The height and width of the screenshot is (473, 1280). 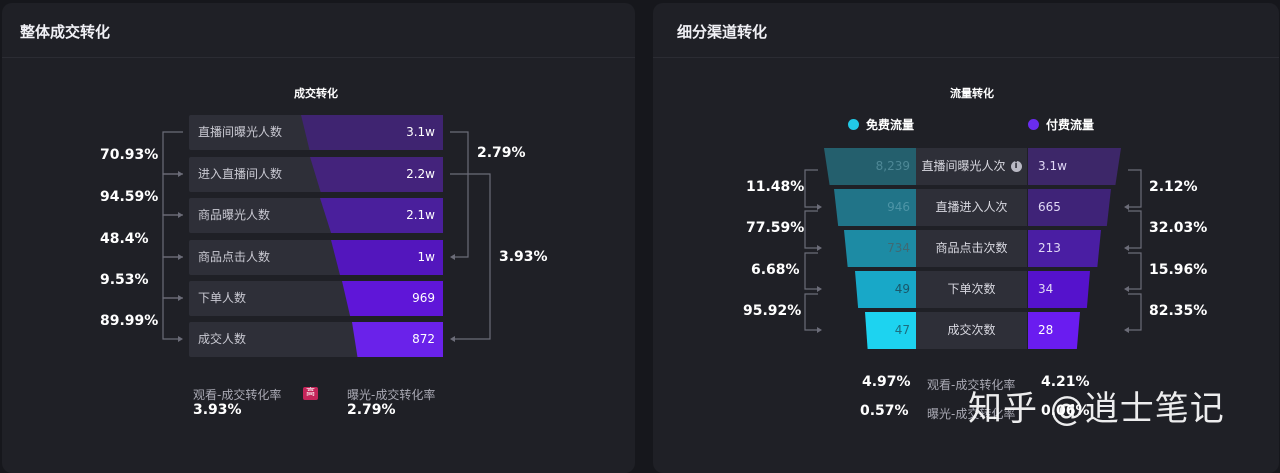 What do you see at coordinates (898, 207) in the screenshot?
I see `free-value: 946` at bounding box center [898, 207].